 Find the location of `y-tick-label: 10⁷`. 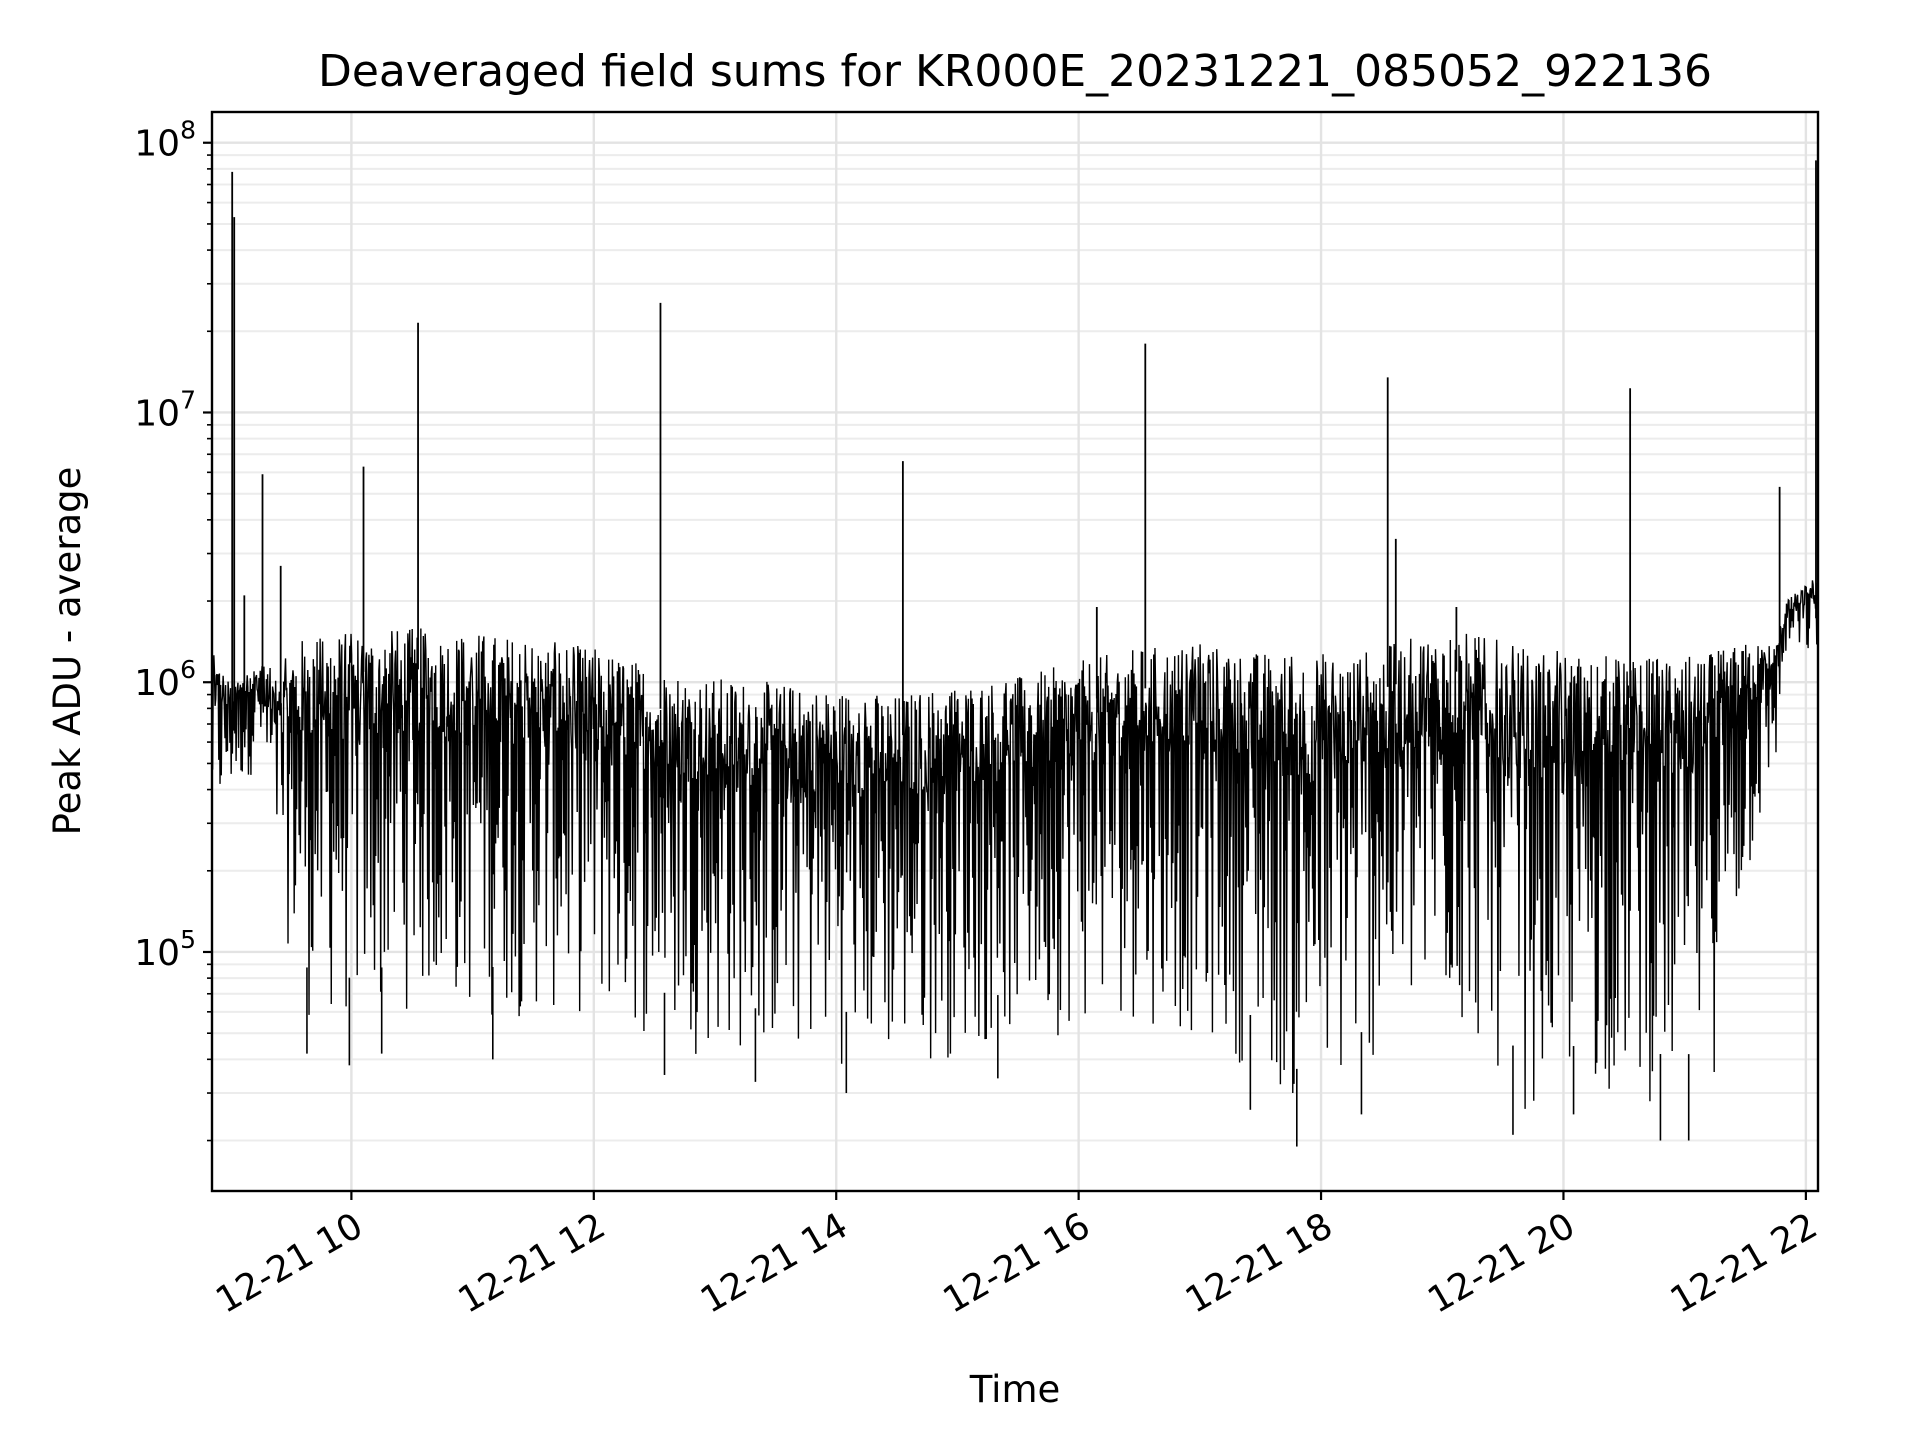

y-tick-label: 10⁷ is located at coordinates (165, 409).